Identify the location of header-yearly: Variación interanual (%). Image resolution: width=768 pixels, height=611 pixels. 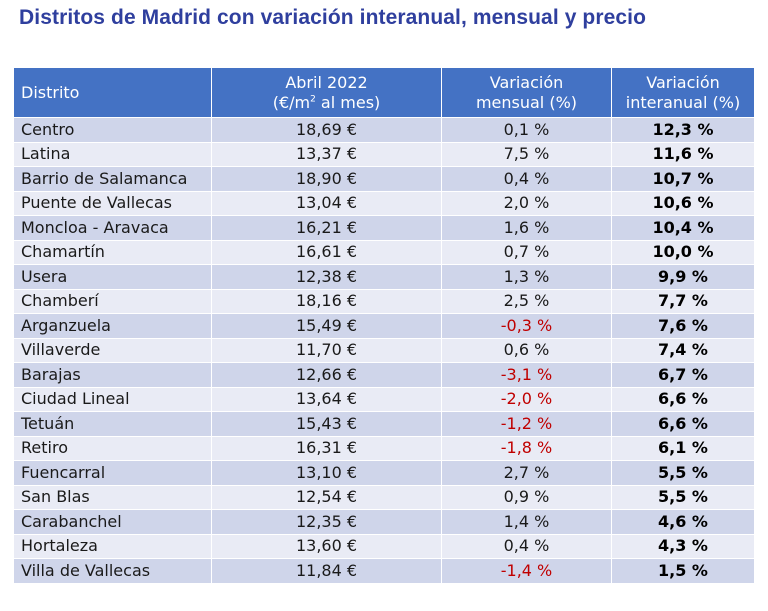
(683, 92).